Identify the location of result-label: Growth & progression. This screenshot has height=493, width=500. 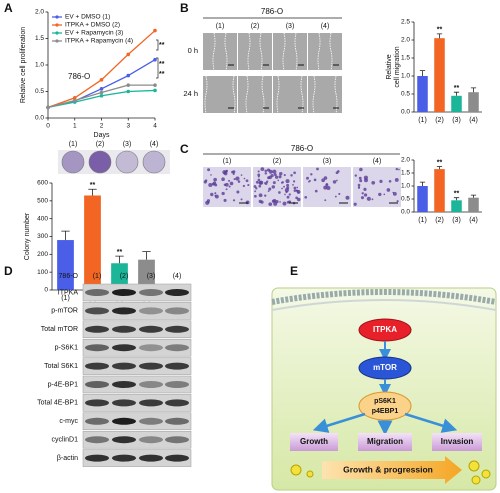
(388, 469).